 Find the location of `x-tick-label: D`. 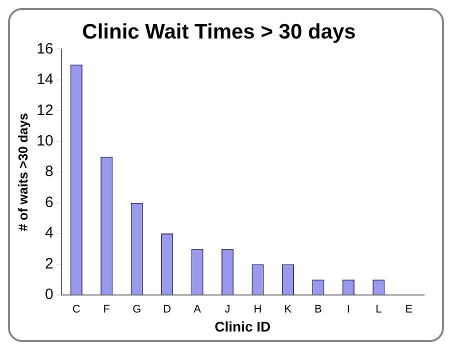

x-tick-label: D is located at coordinates (167, 310).